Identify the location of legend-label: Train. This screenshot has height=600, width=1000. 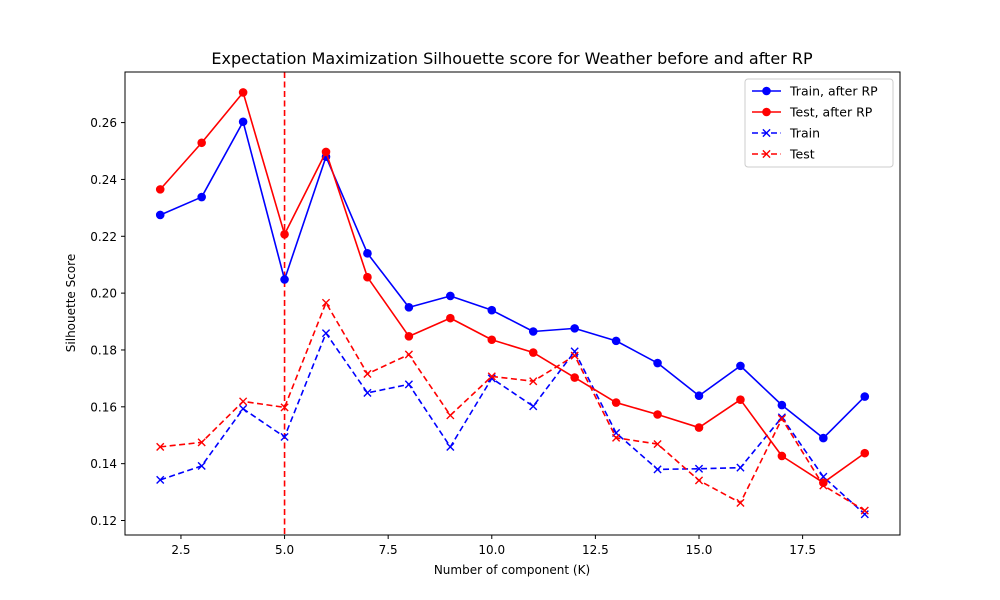
(804, 133).